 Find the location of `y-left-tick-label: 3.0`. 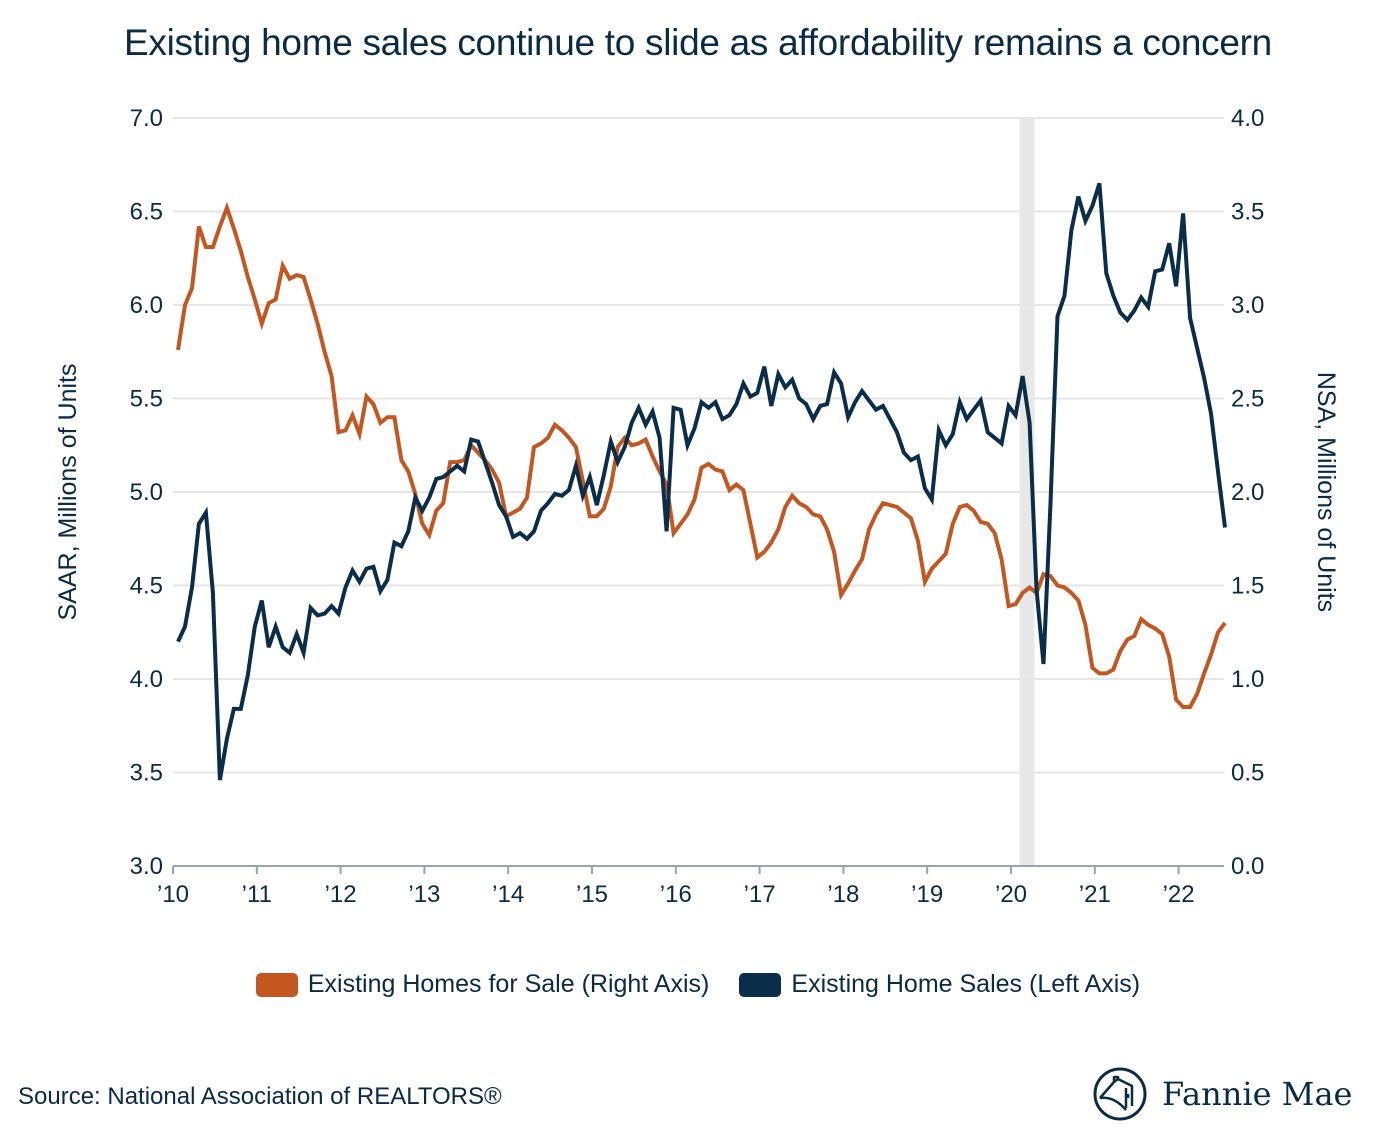

y-left-tick-label: 3.0 is located at coordinates (146, 866).